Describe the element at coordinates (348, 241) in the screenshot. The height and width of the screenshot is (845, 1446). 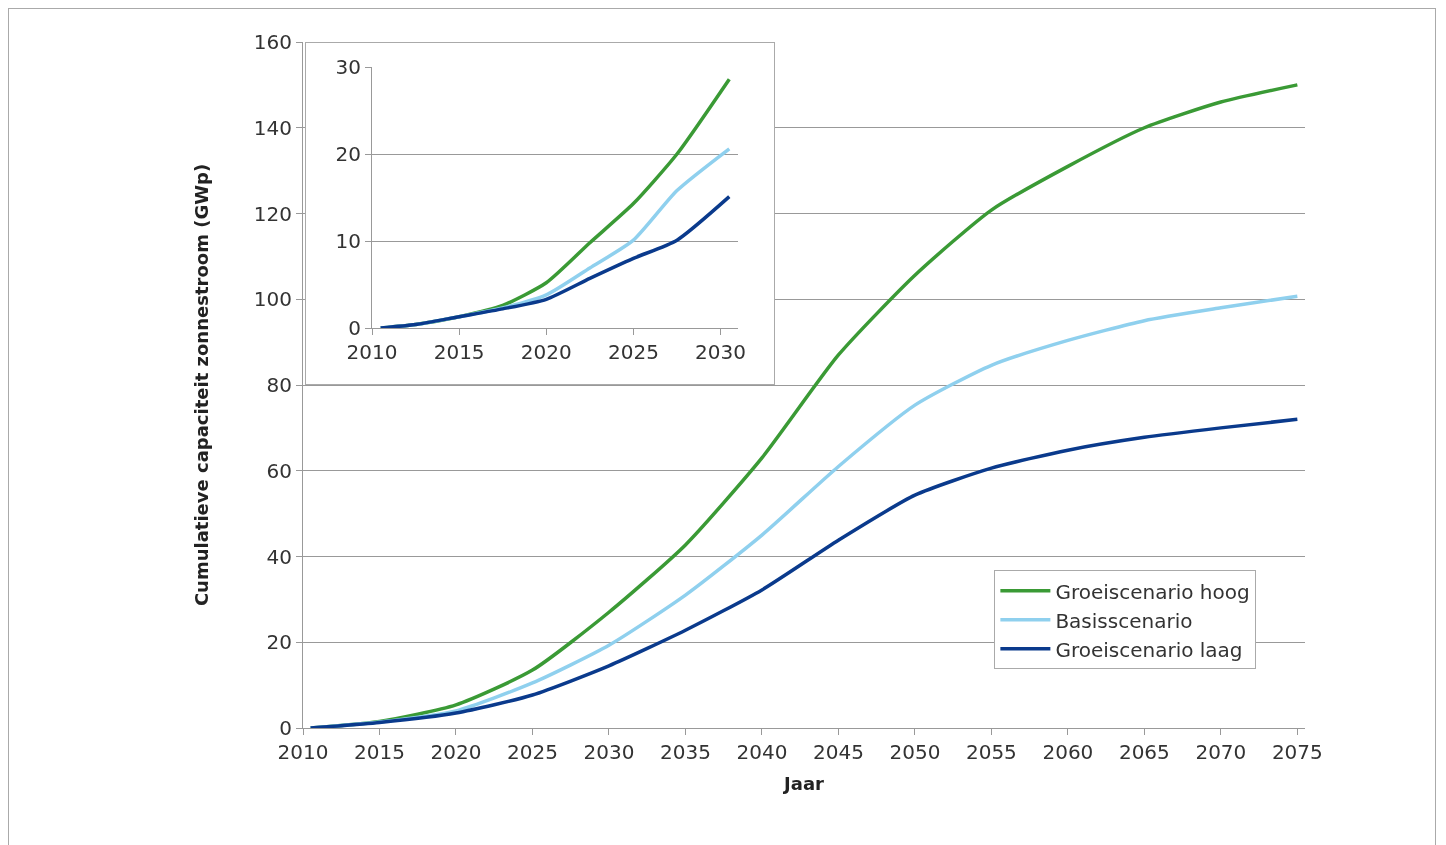
I see `y-tick-label: 10` at that location.